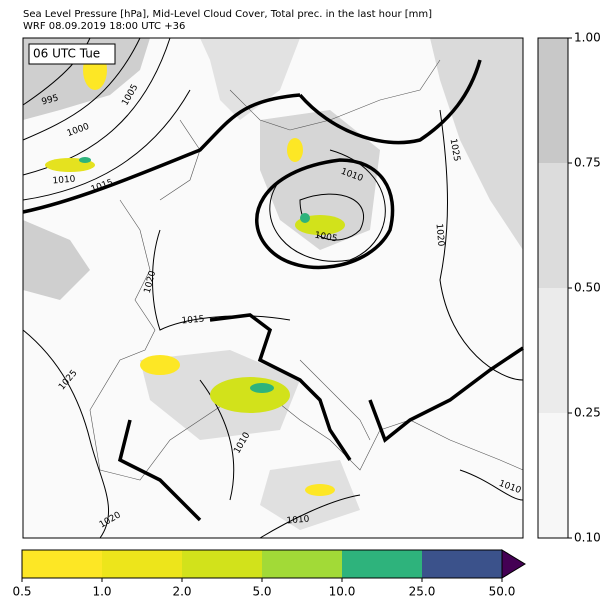 The height and width of the screenshot is (610, 613). I want to click on contour-label: 1020, so click(440, 235).